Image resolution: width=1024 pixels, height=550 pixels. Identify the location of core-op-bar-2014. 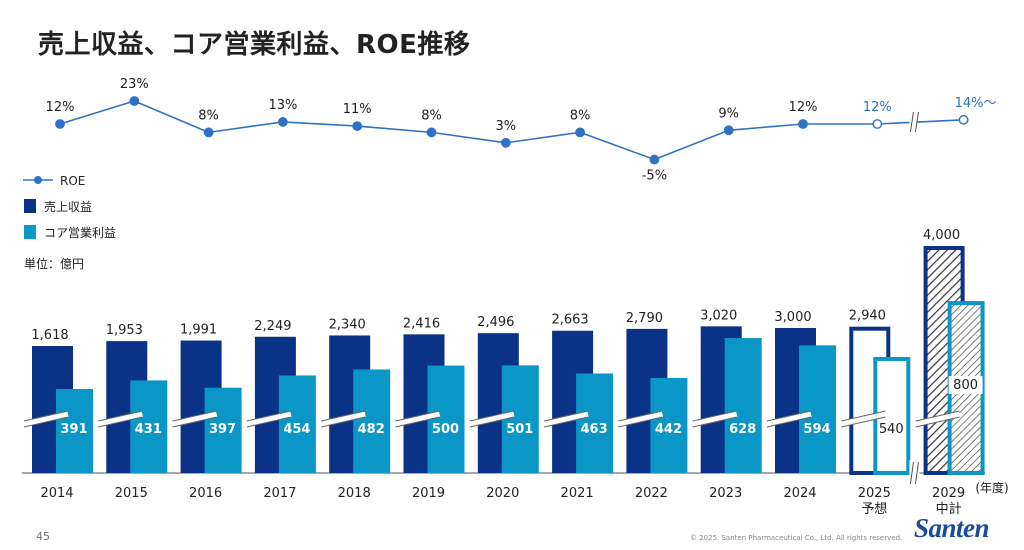
(74, 431).